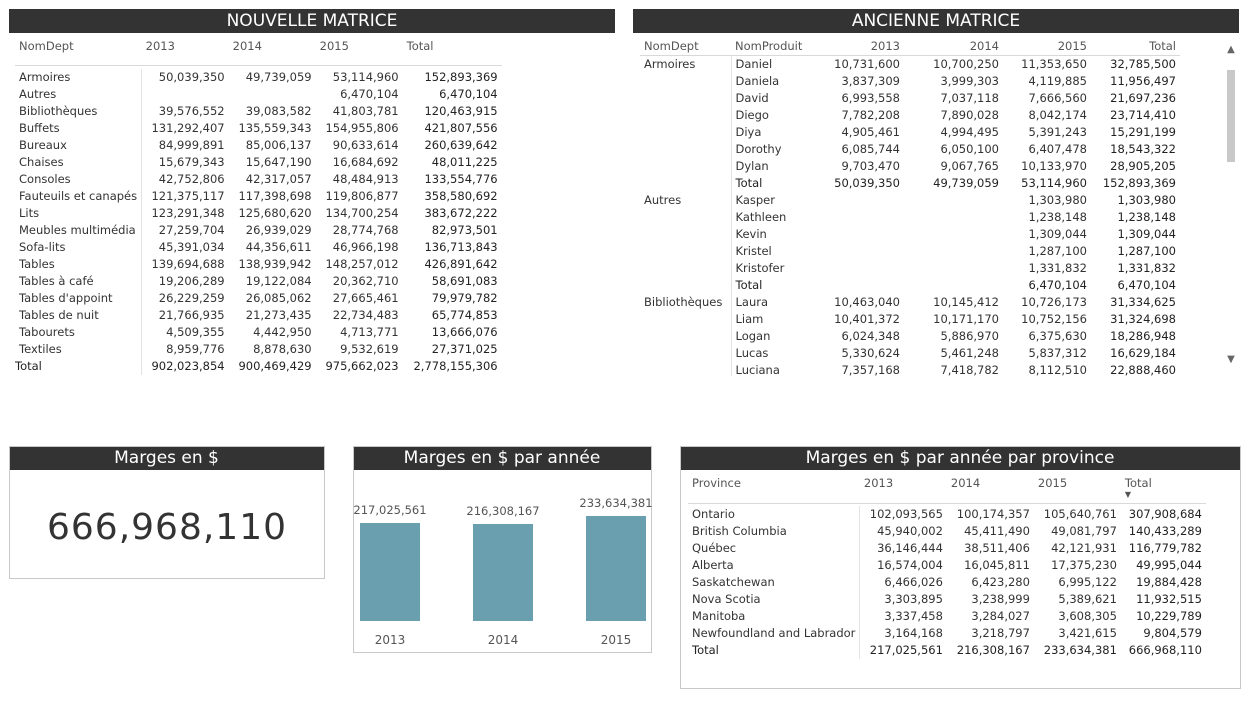  Describe the element at coordinates (910, 217) in the screenshot. I see `ancienne-row: Kathleen 1,238,148 1,238,148` at that location.